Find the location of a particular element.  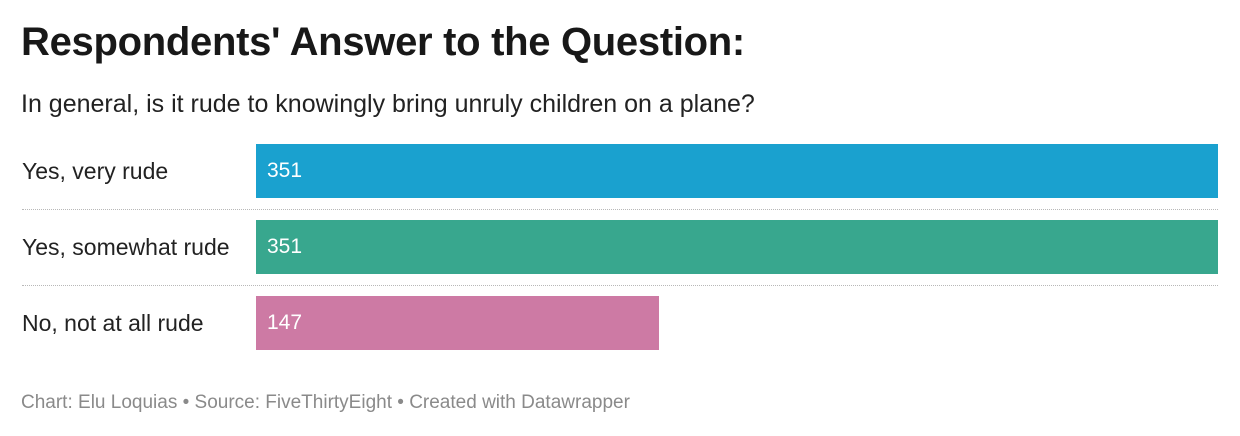

category-label: No, not at all rude is located at coordinates (113, 323).